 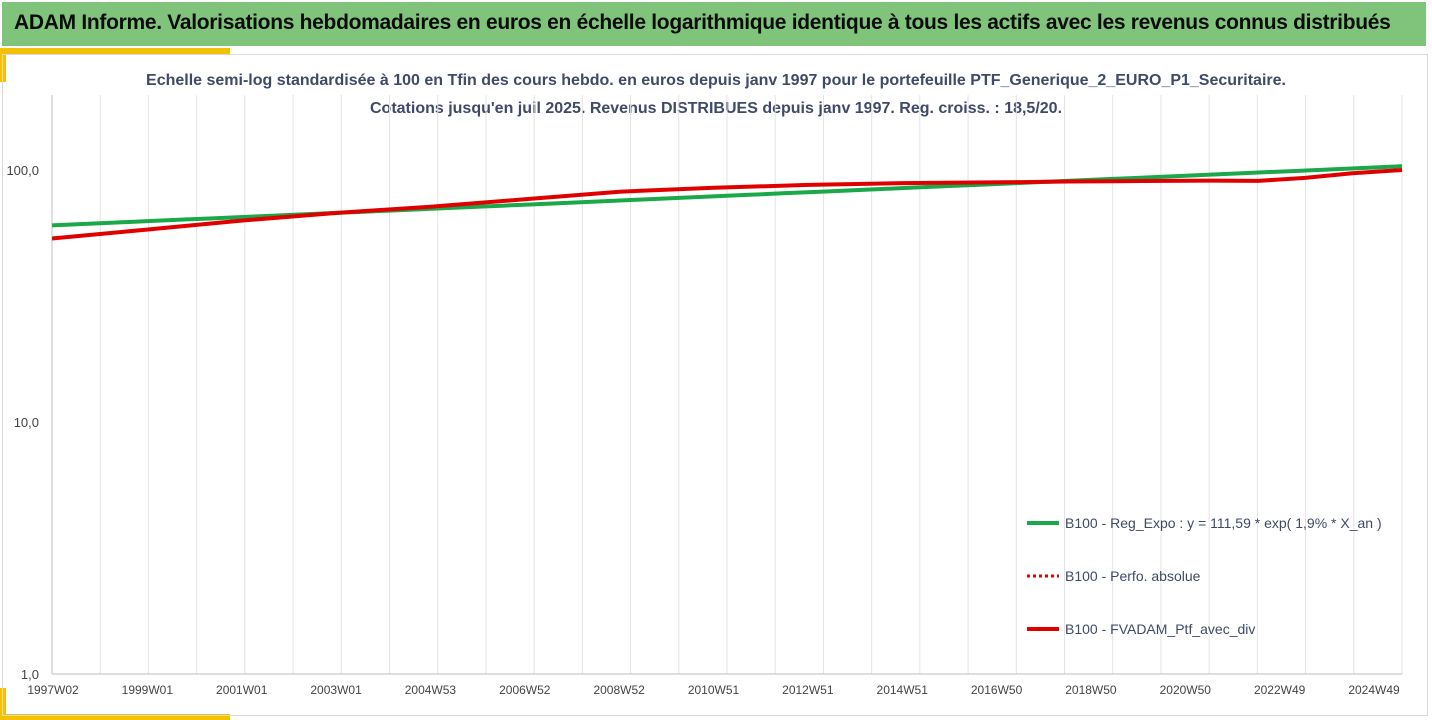 I want to click on x-tick-label: 1997W02, so click(x=53, y=690).